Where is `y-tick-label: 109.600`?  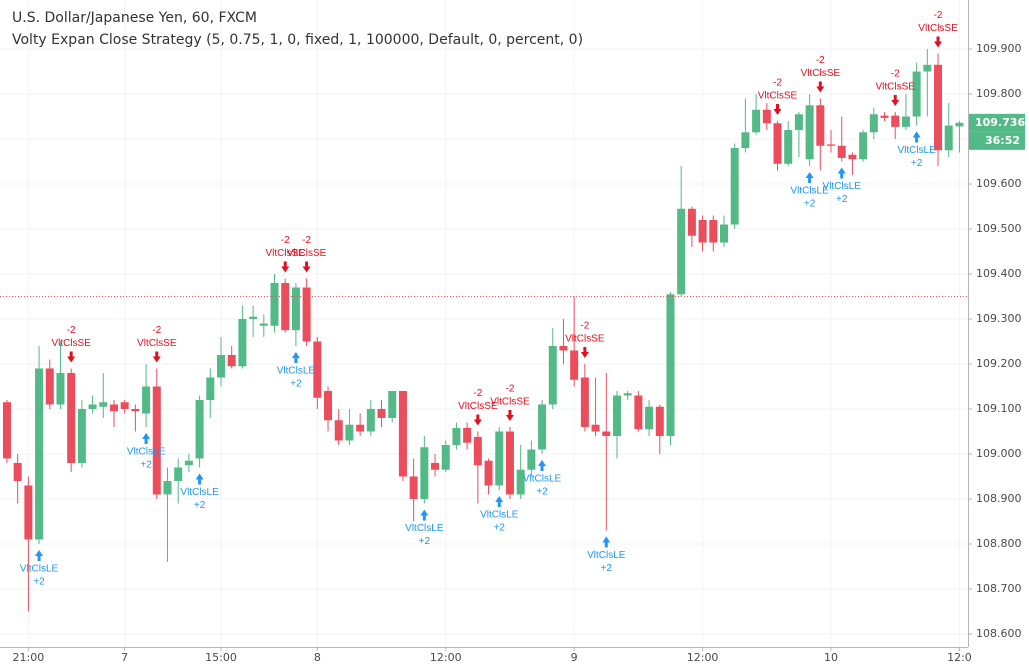
y-tick-label: 109.600 is located at coordinates (999, 183).